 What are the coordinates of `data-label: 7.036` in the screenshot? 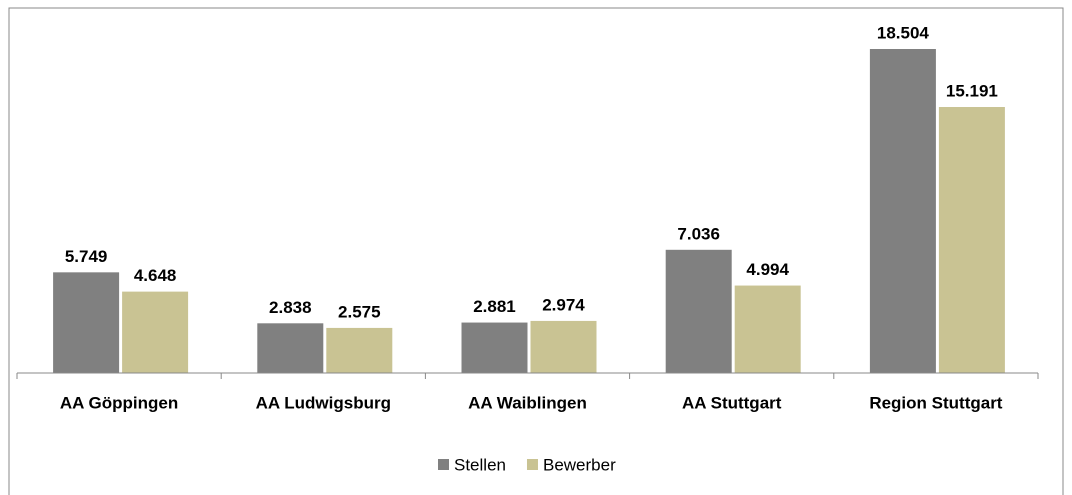 It's located at (698, 233).